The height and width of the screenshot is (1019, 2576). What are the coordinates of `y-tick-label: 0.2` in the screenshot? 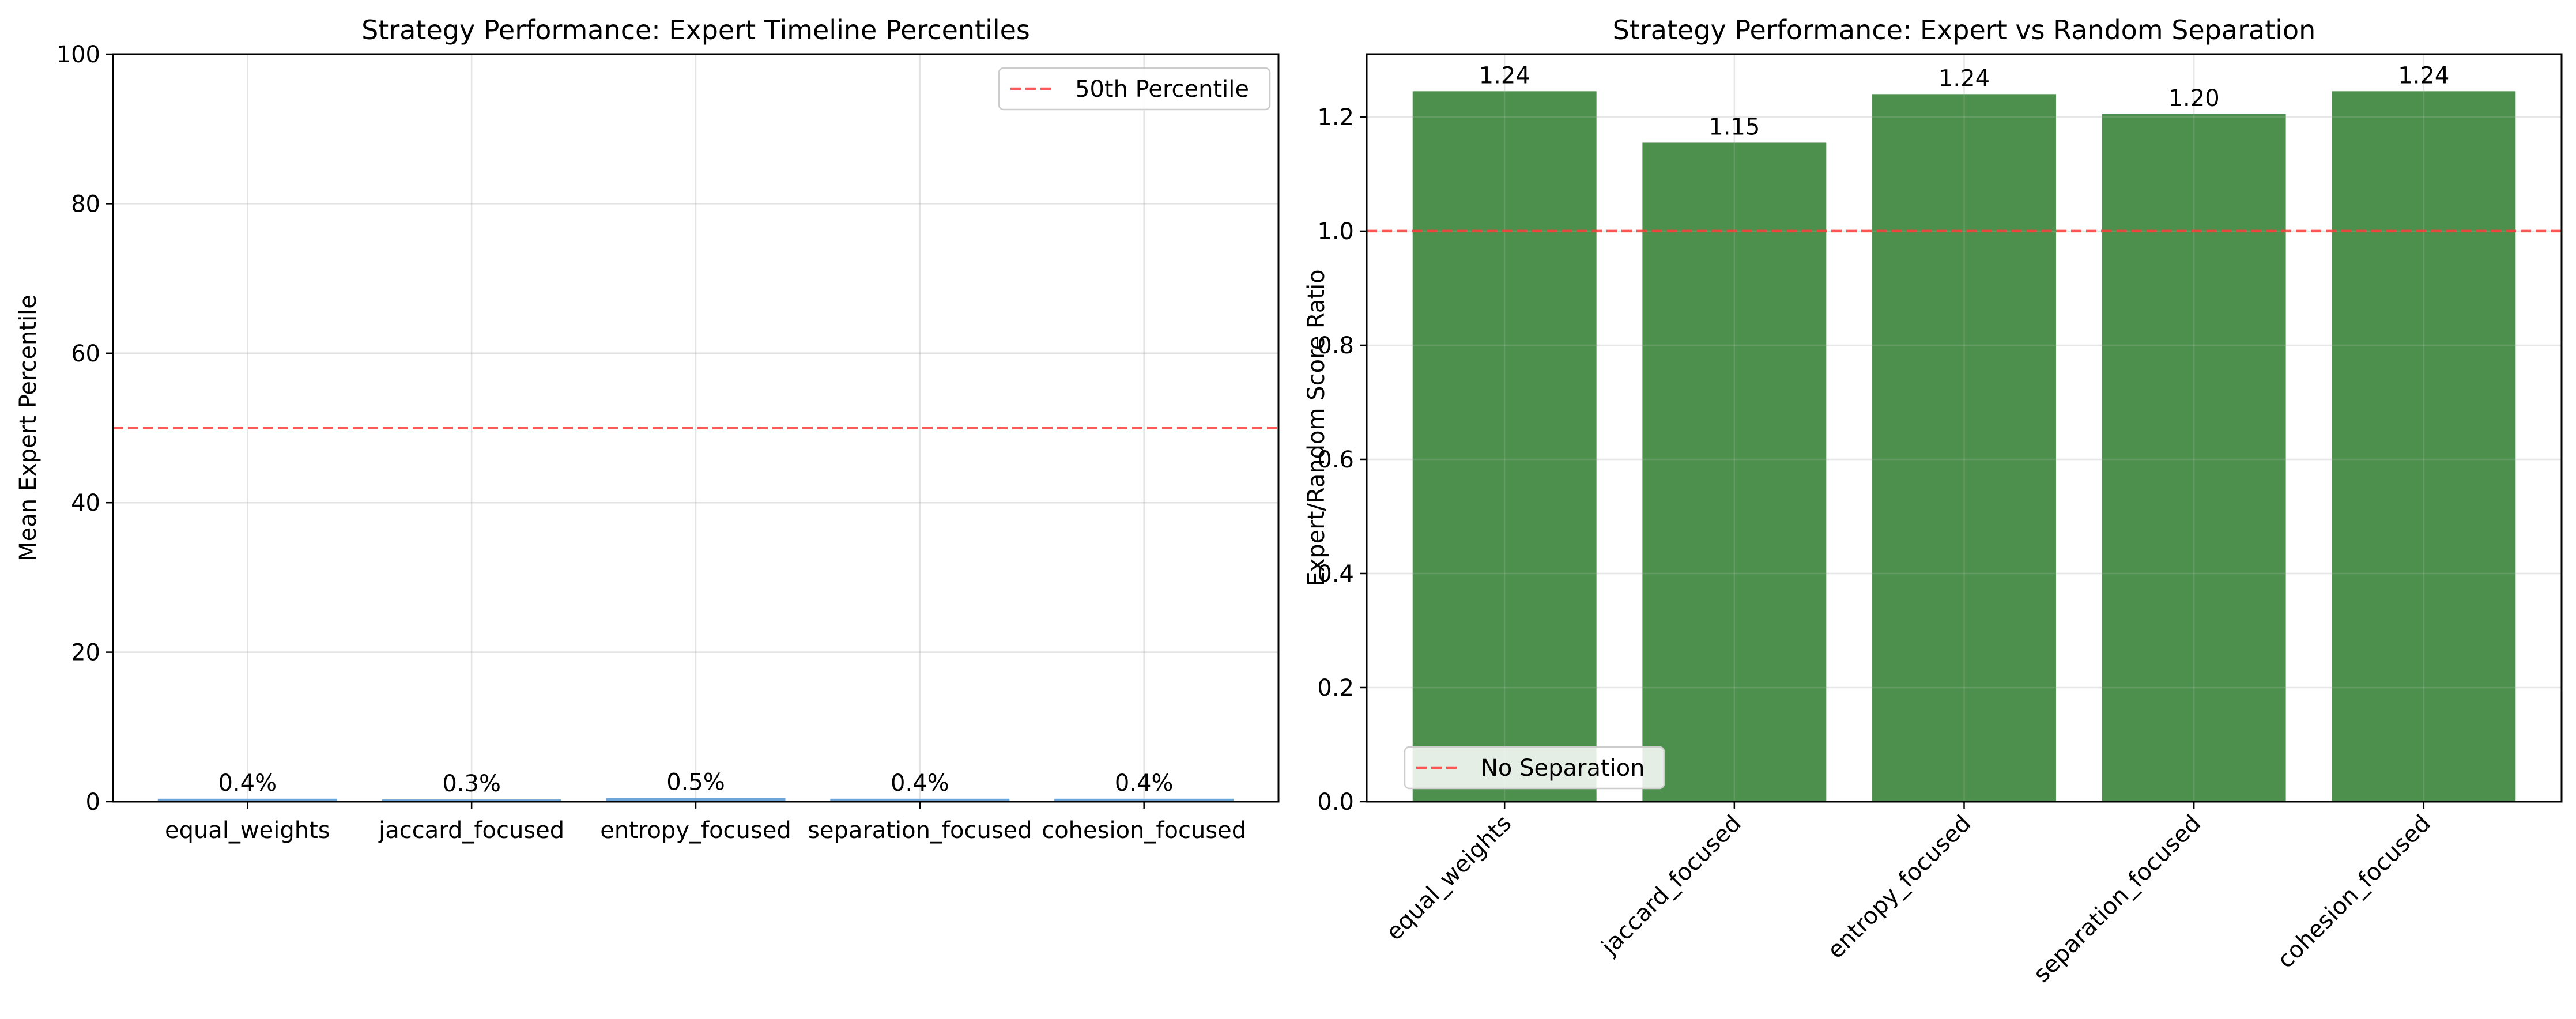 It's located at (1335, 688).